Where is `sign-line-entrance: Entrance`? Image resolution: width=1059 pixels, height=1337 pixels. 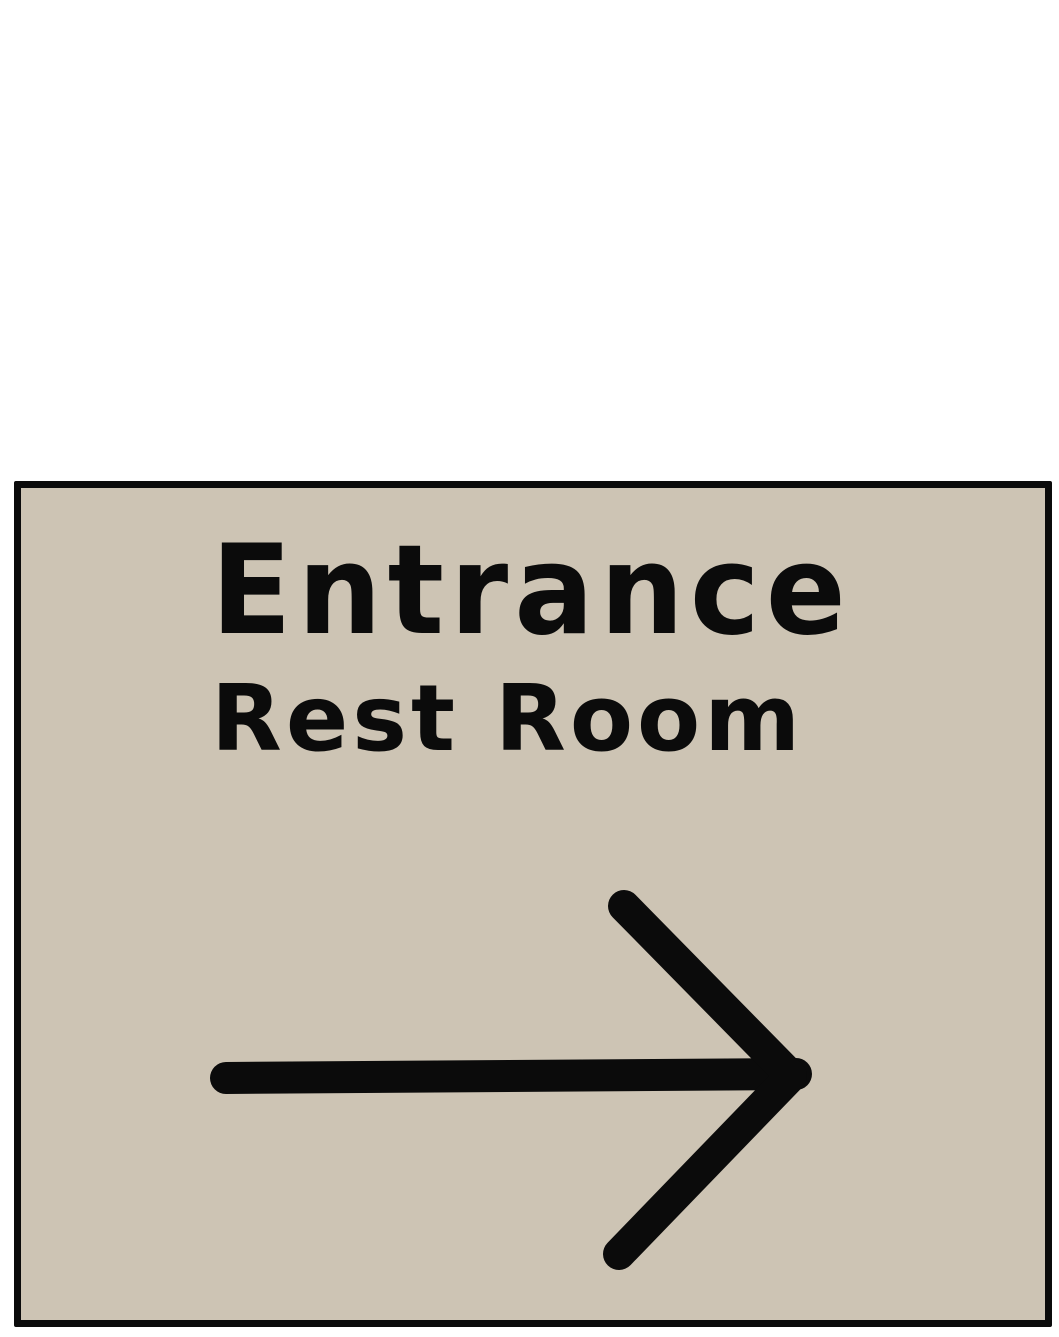
sign-line-entrance: Entrance is located at coordinates (531, 590).